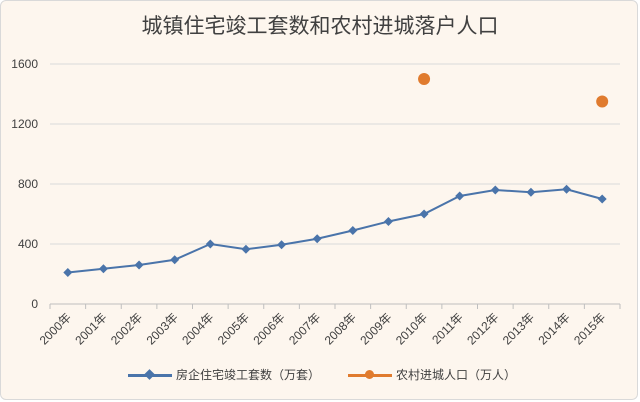  I want to click on x-tick-label: 2013年, so click(518, 328).